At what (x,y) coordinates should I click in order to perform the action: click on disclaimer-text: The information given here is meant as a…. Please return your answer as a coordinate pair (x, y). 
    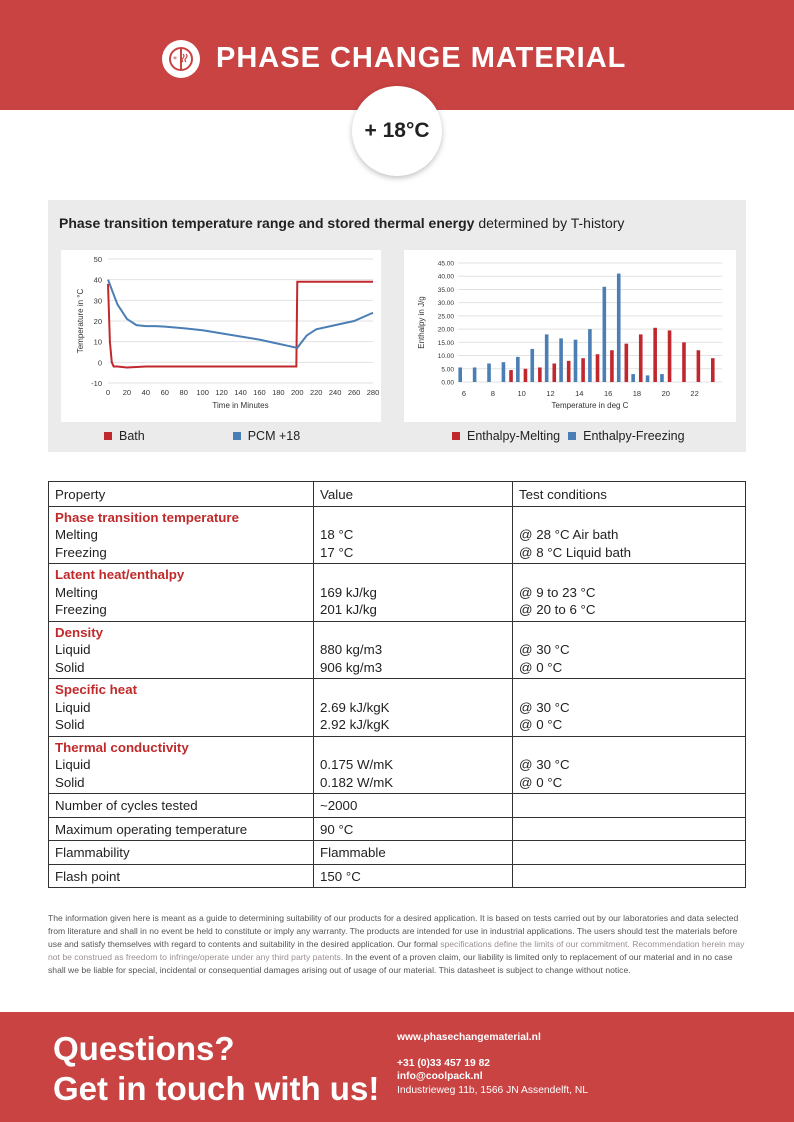
    Looking at the image, I should click on (398, 944).